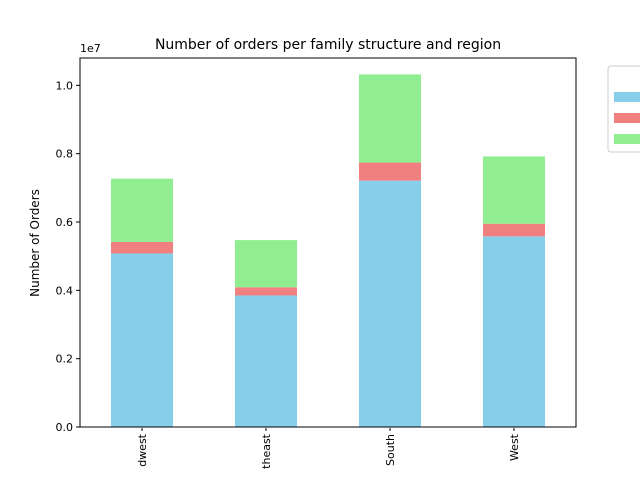  I want to click on y-tick-label: 1.0, so click(65, 85).